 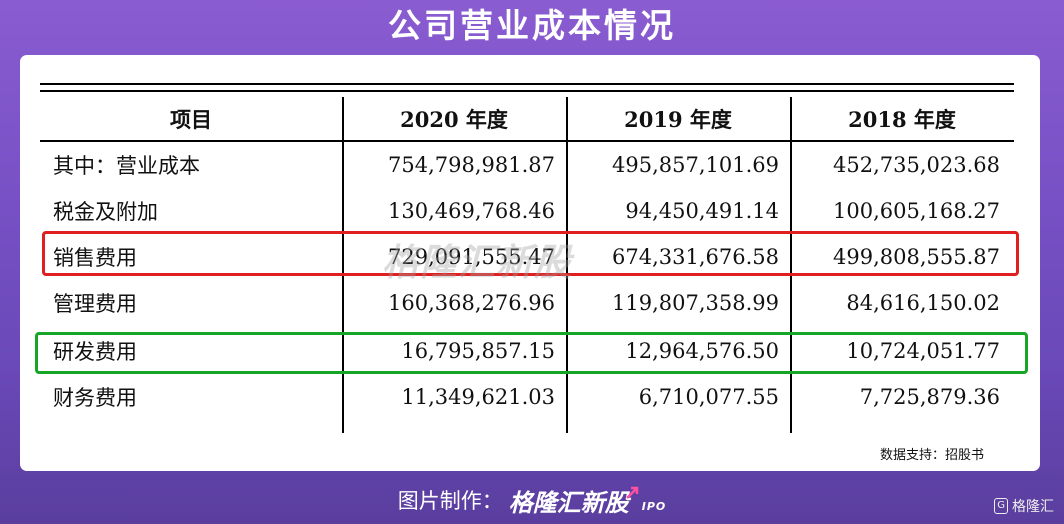 What do you see at coordinates (1033, 507) in the screenshot?
I see `corner-logo-text: 格隆汇` at bounding box center [1033, 507].